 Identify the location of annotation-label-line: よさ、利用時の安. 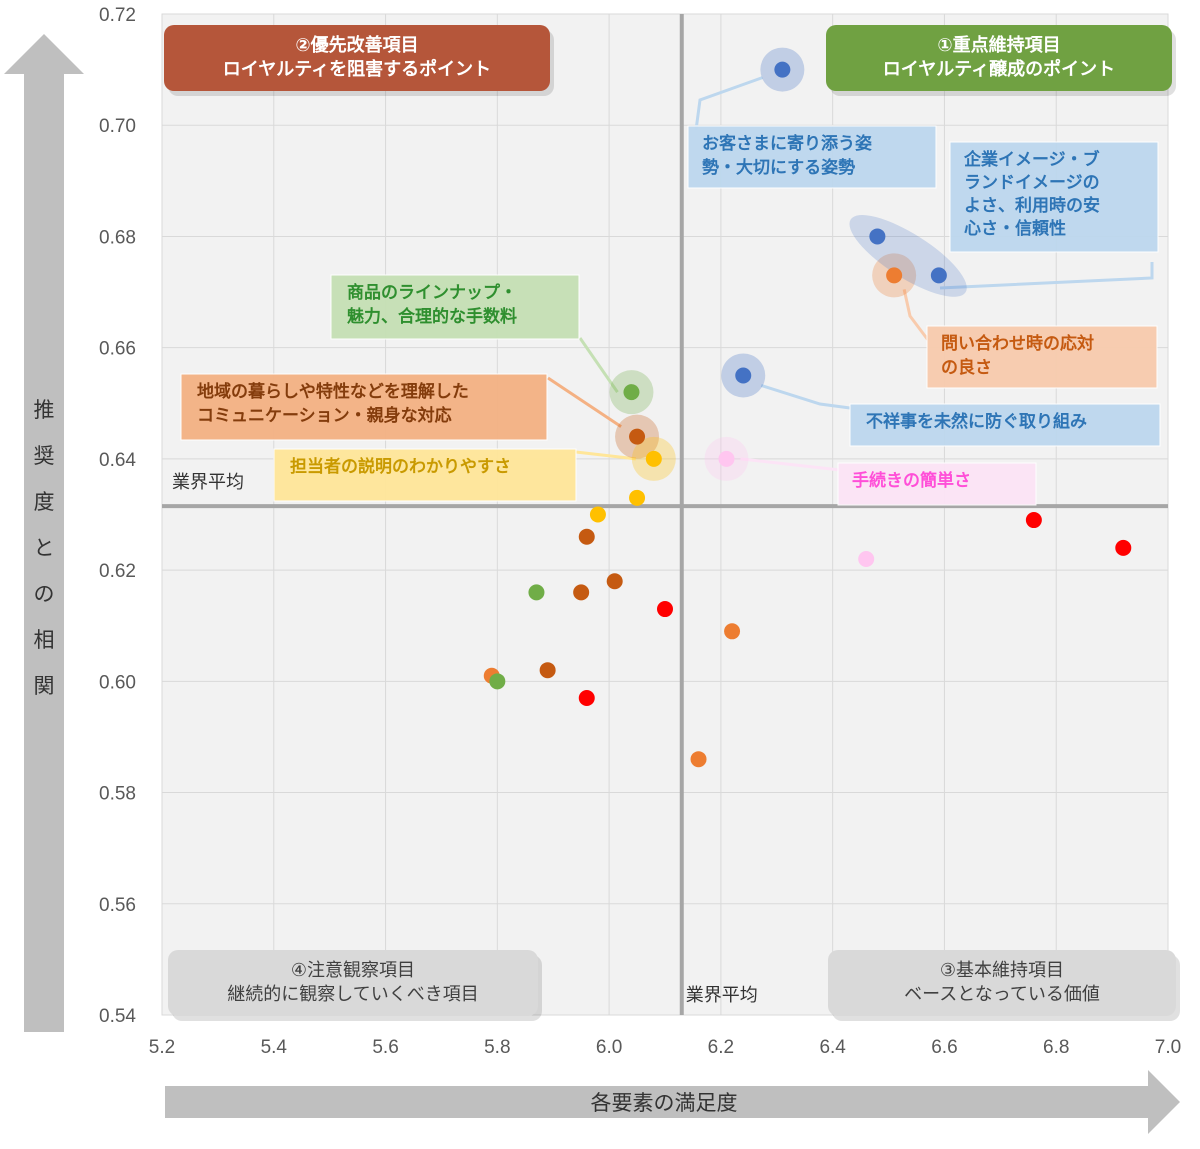
(1032, 205).